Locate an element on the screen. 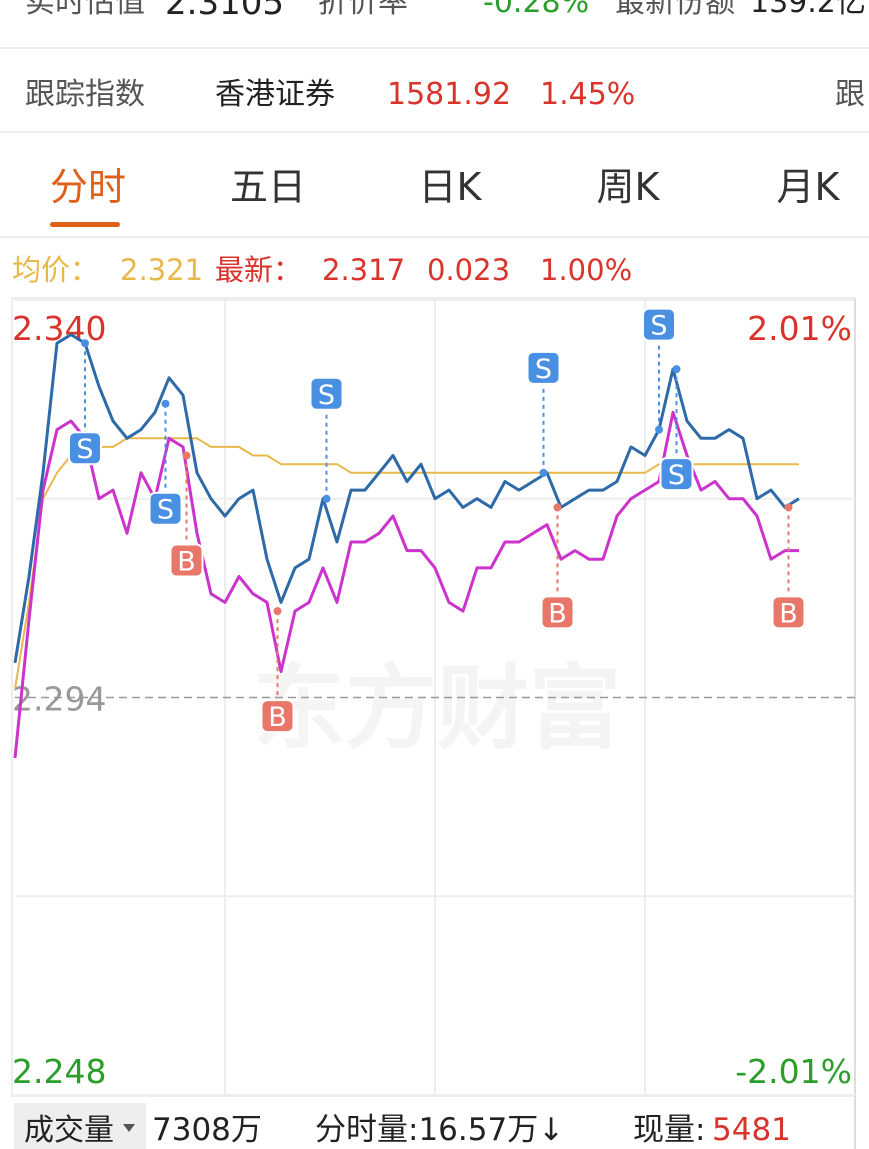  tab: 日K is located at coordinates (451, 187).